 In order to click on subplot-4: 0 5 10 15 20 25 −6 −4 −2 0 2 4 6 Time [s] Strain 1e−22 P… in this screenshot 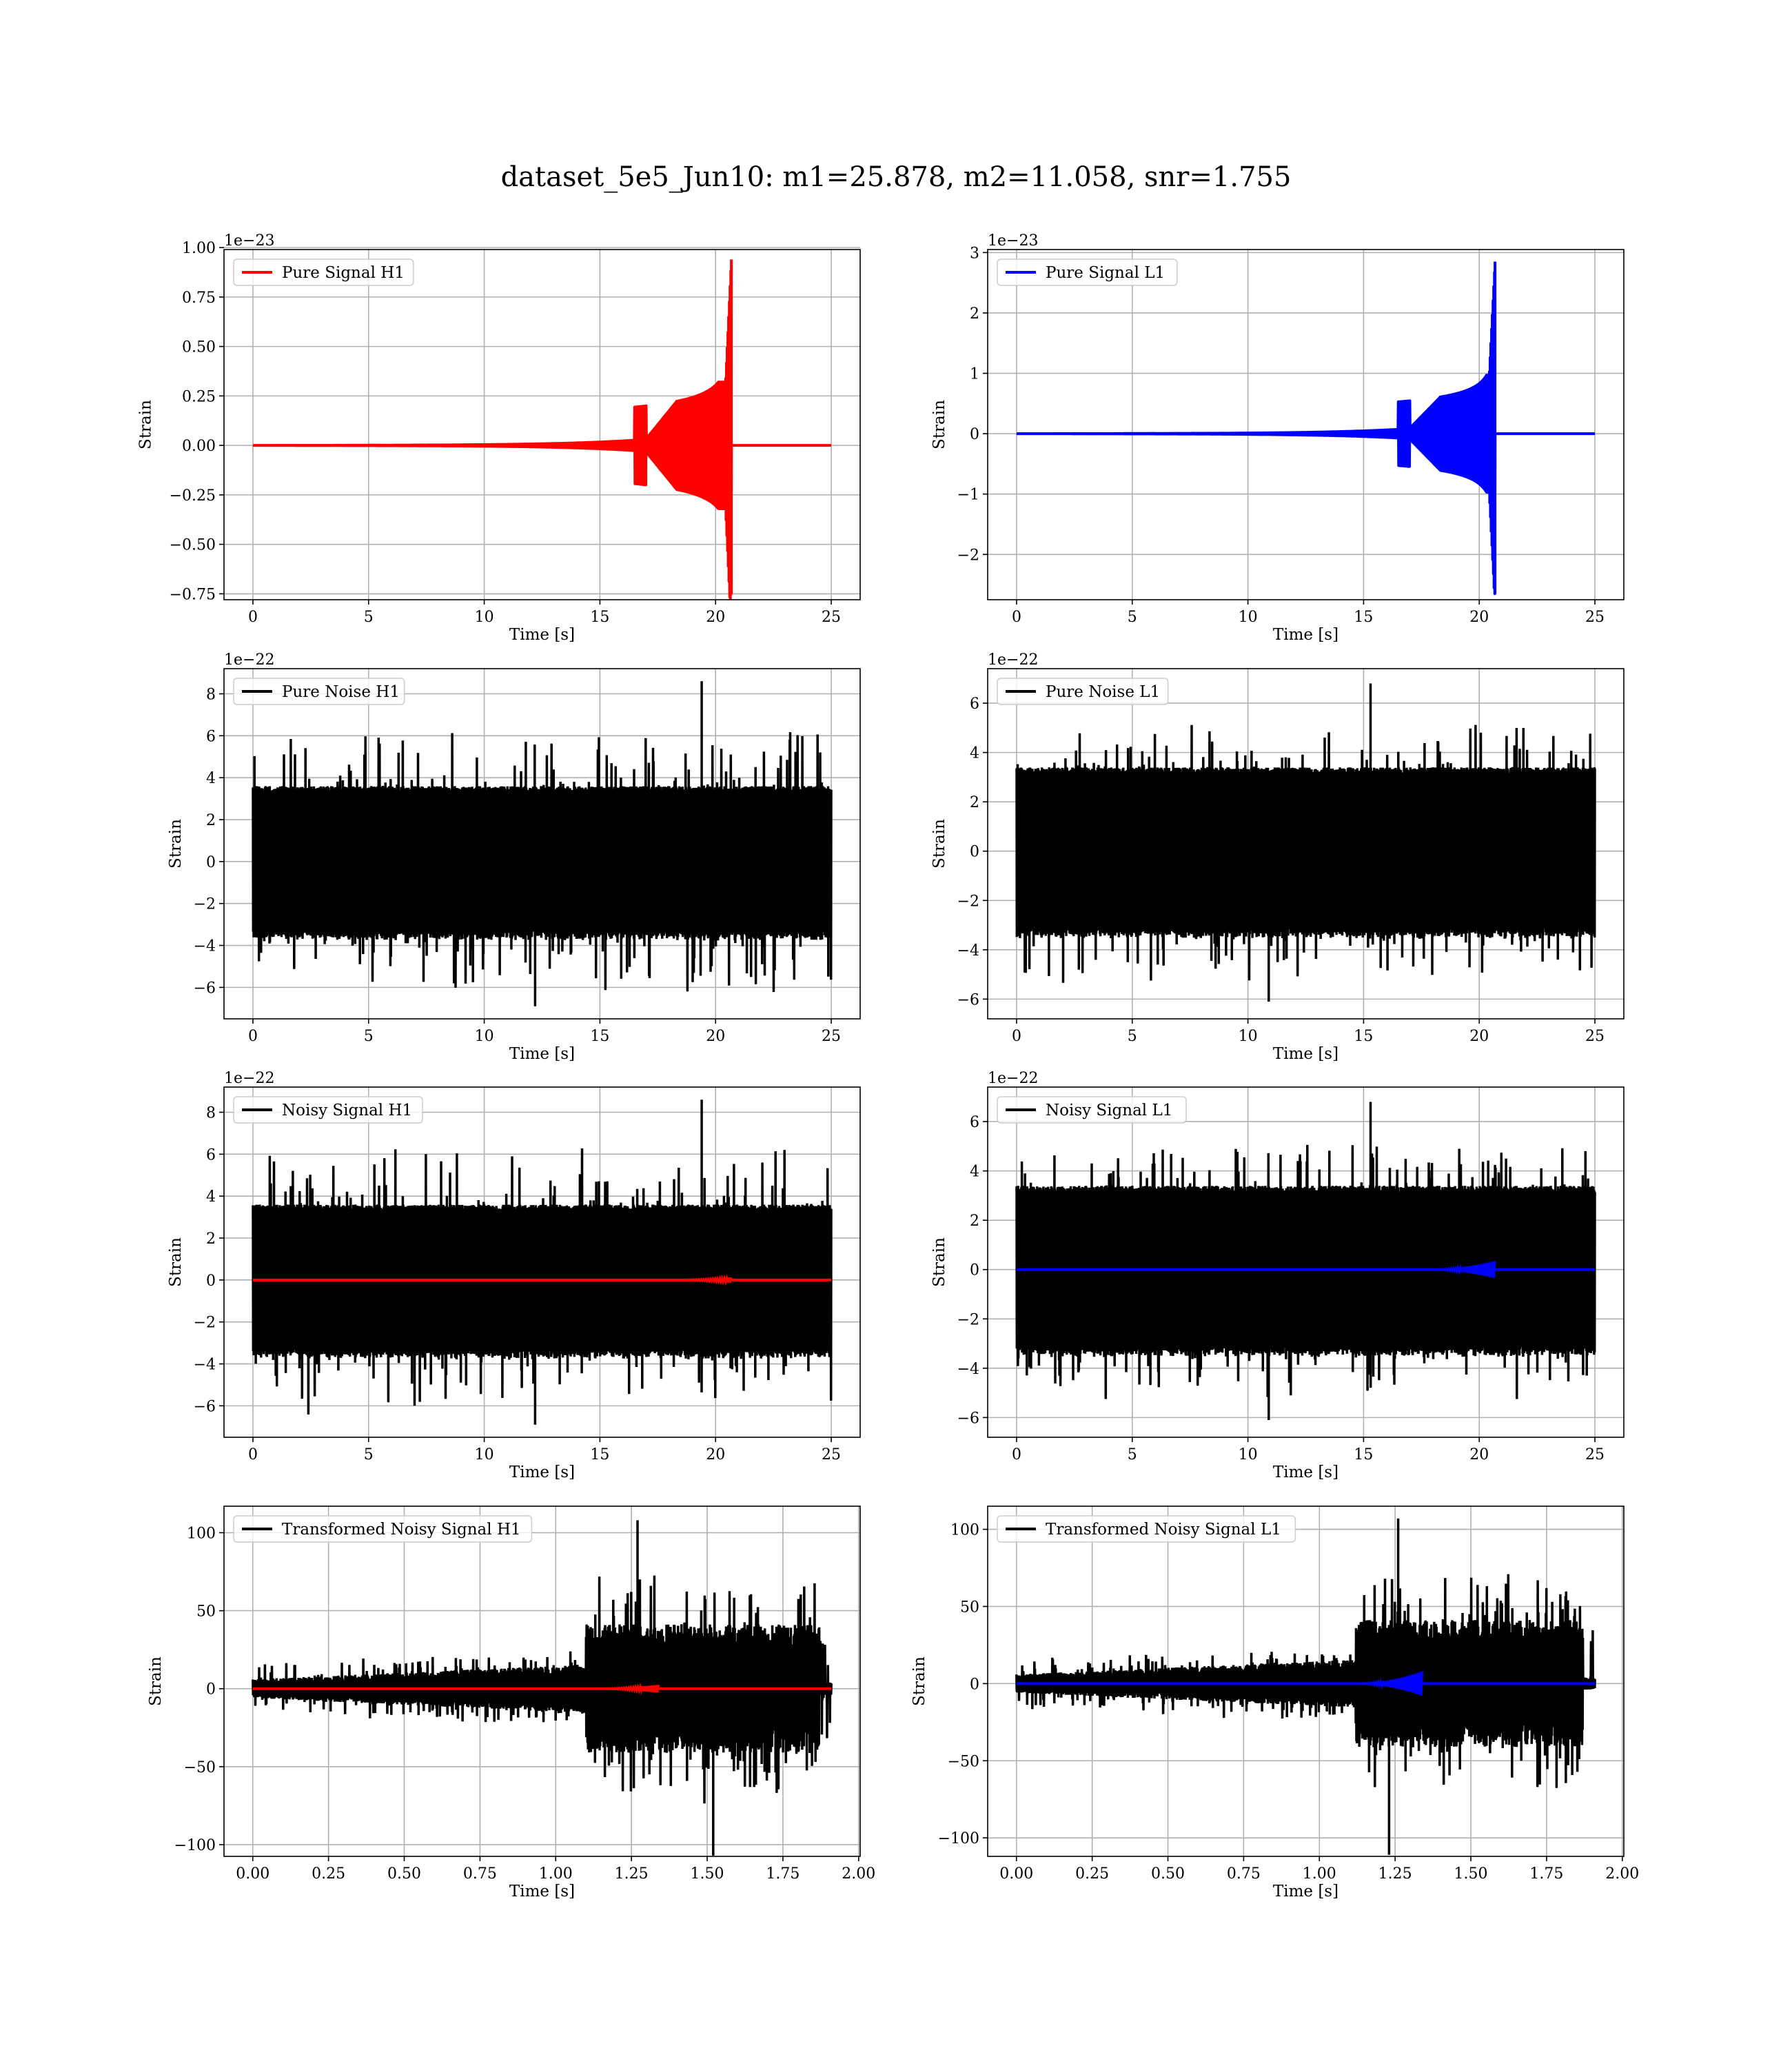, I will do `click(1277, 857)`.